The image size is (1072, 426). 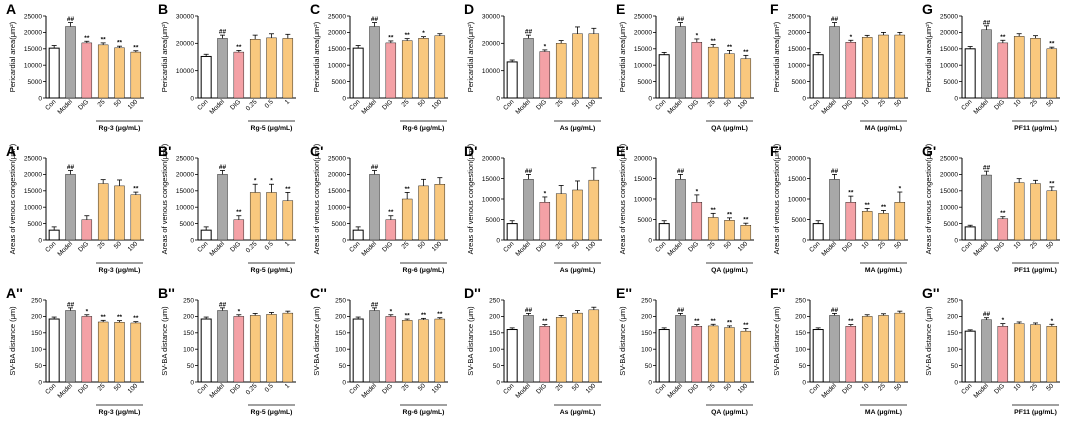 What do you see at coordinates (337, 191) in the screenshot?
I see `y-tick-label-cp: 15000` at bounding box center [337, 191].